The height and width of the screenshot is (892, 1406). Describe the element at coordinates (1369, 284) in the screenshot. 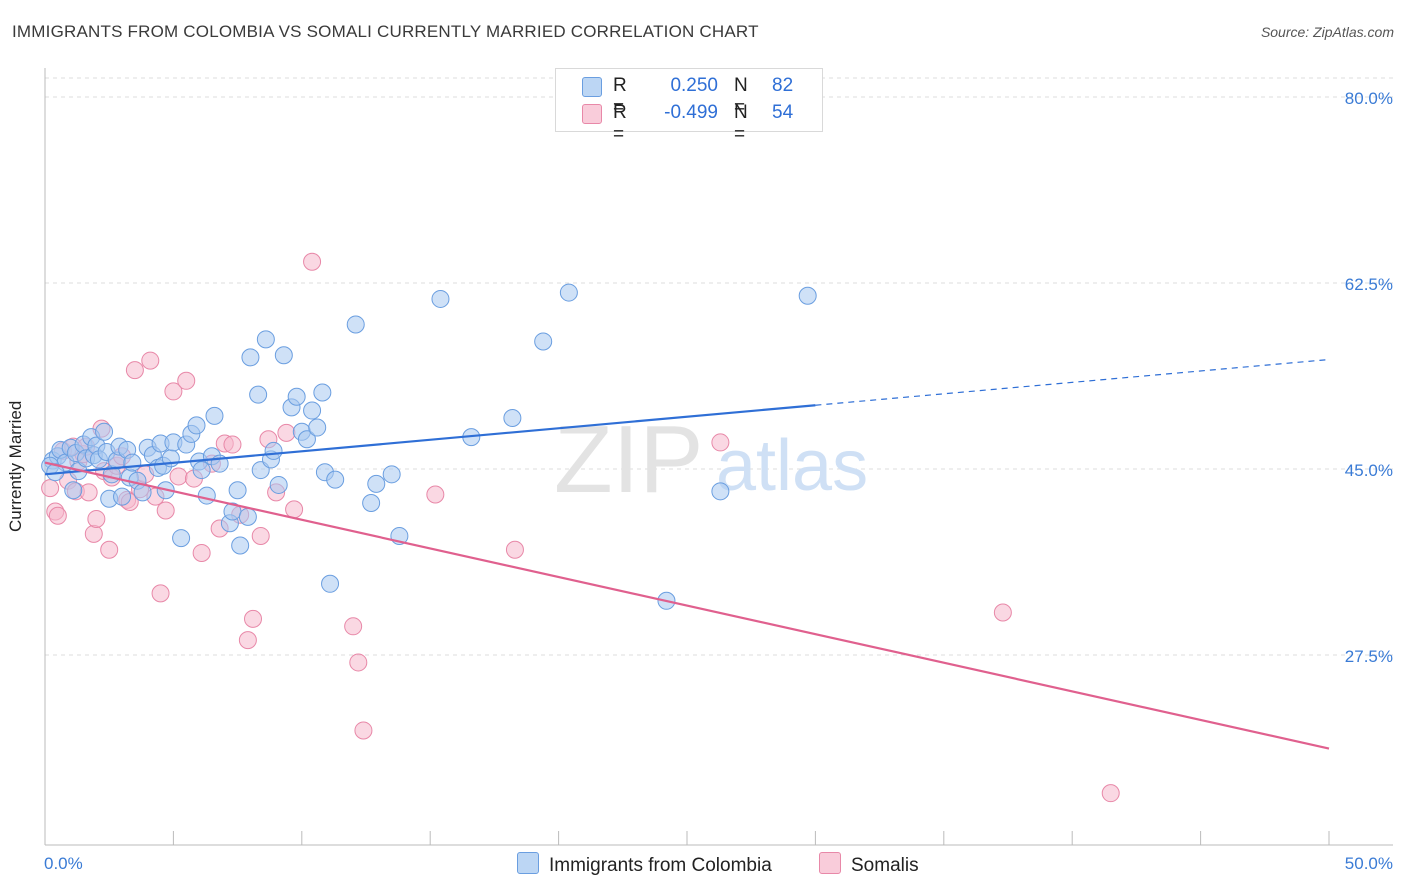

I see `y-tick-label: 62.5%` at that location.